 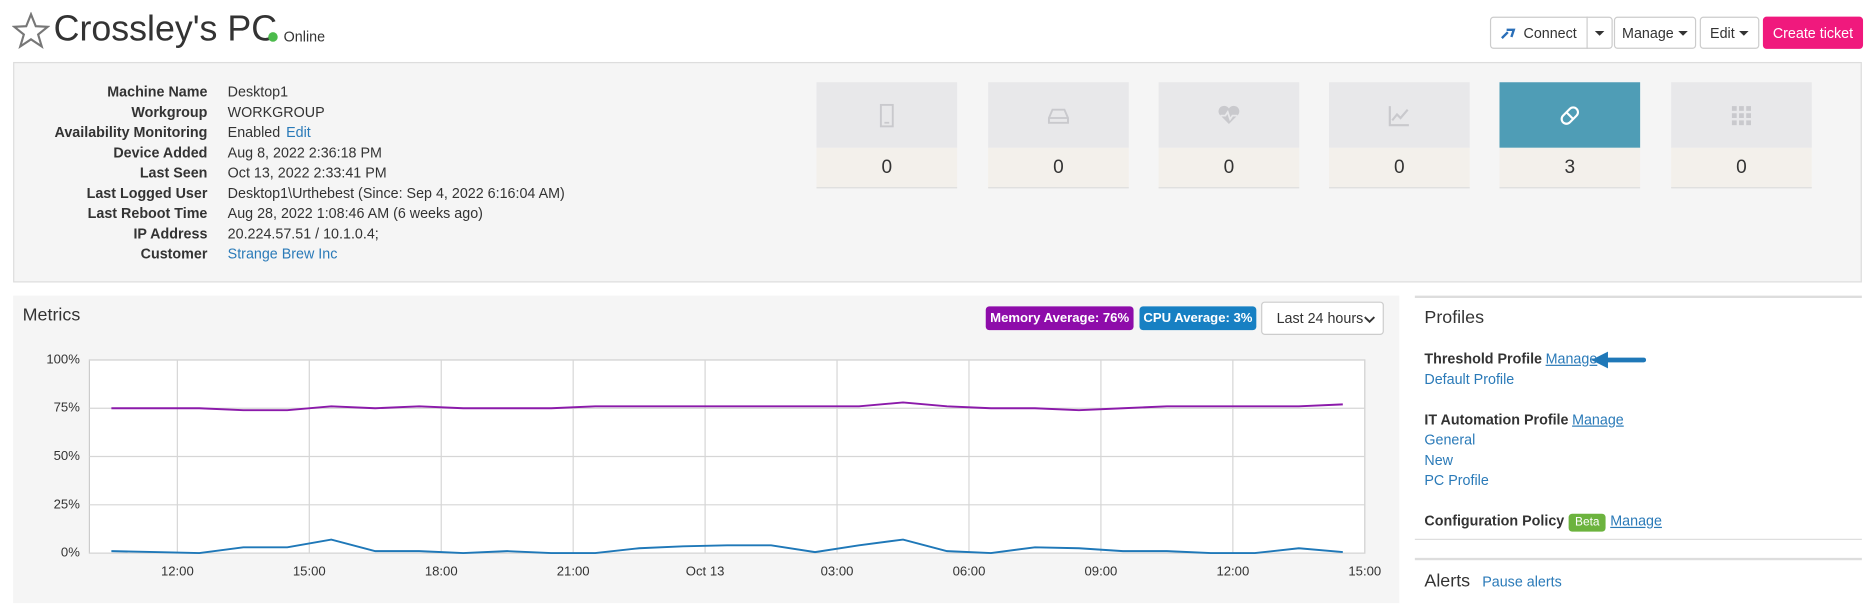 I want to click on value-text: Aug 28, 2022 1:08:46 AM (6 weeks ago), so click(x=355, y=213).